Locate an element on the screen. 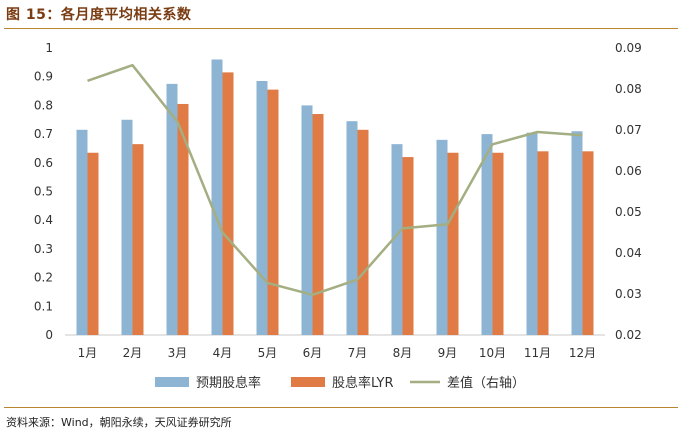 The image size is (688, 436). source-divider is located at coordinates (341, 407).